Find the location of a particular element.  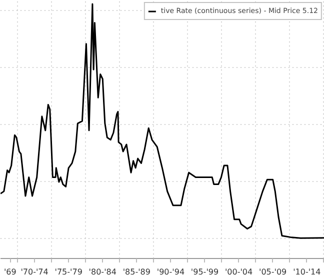

x-tick-label: '00-'04 is located at coordinates (238, 272).